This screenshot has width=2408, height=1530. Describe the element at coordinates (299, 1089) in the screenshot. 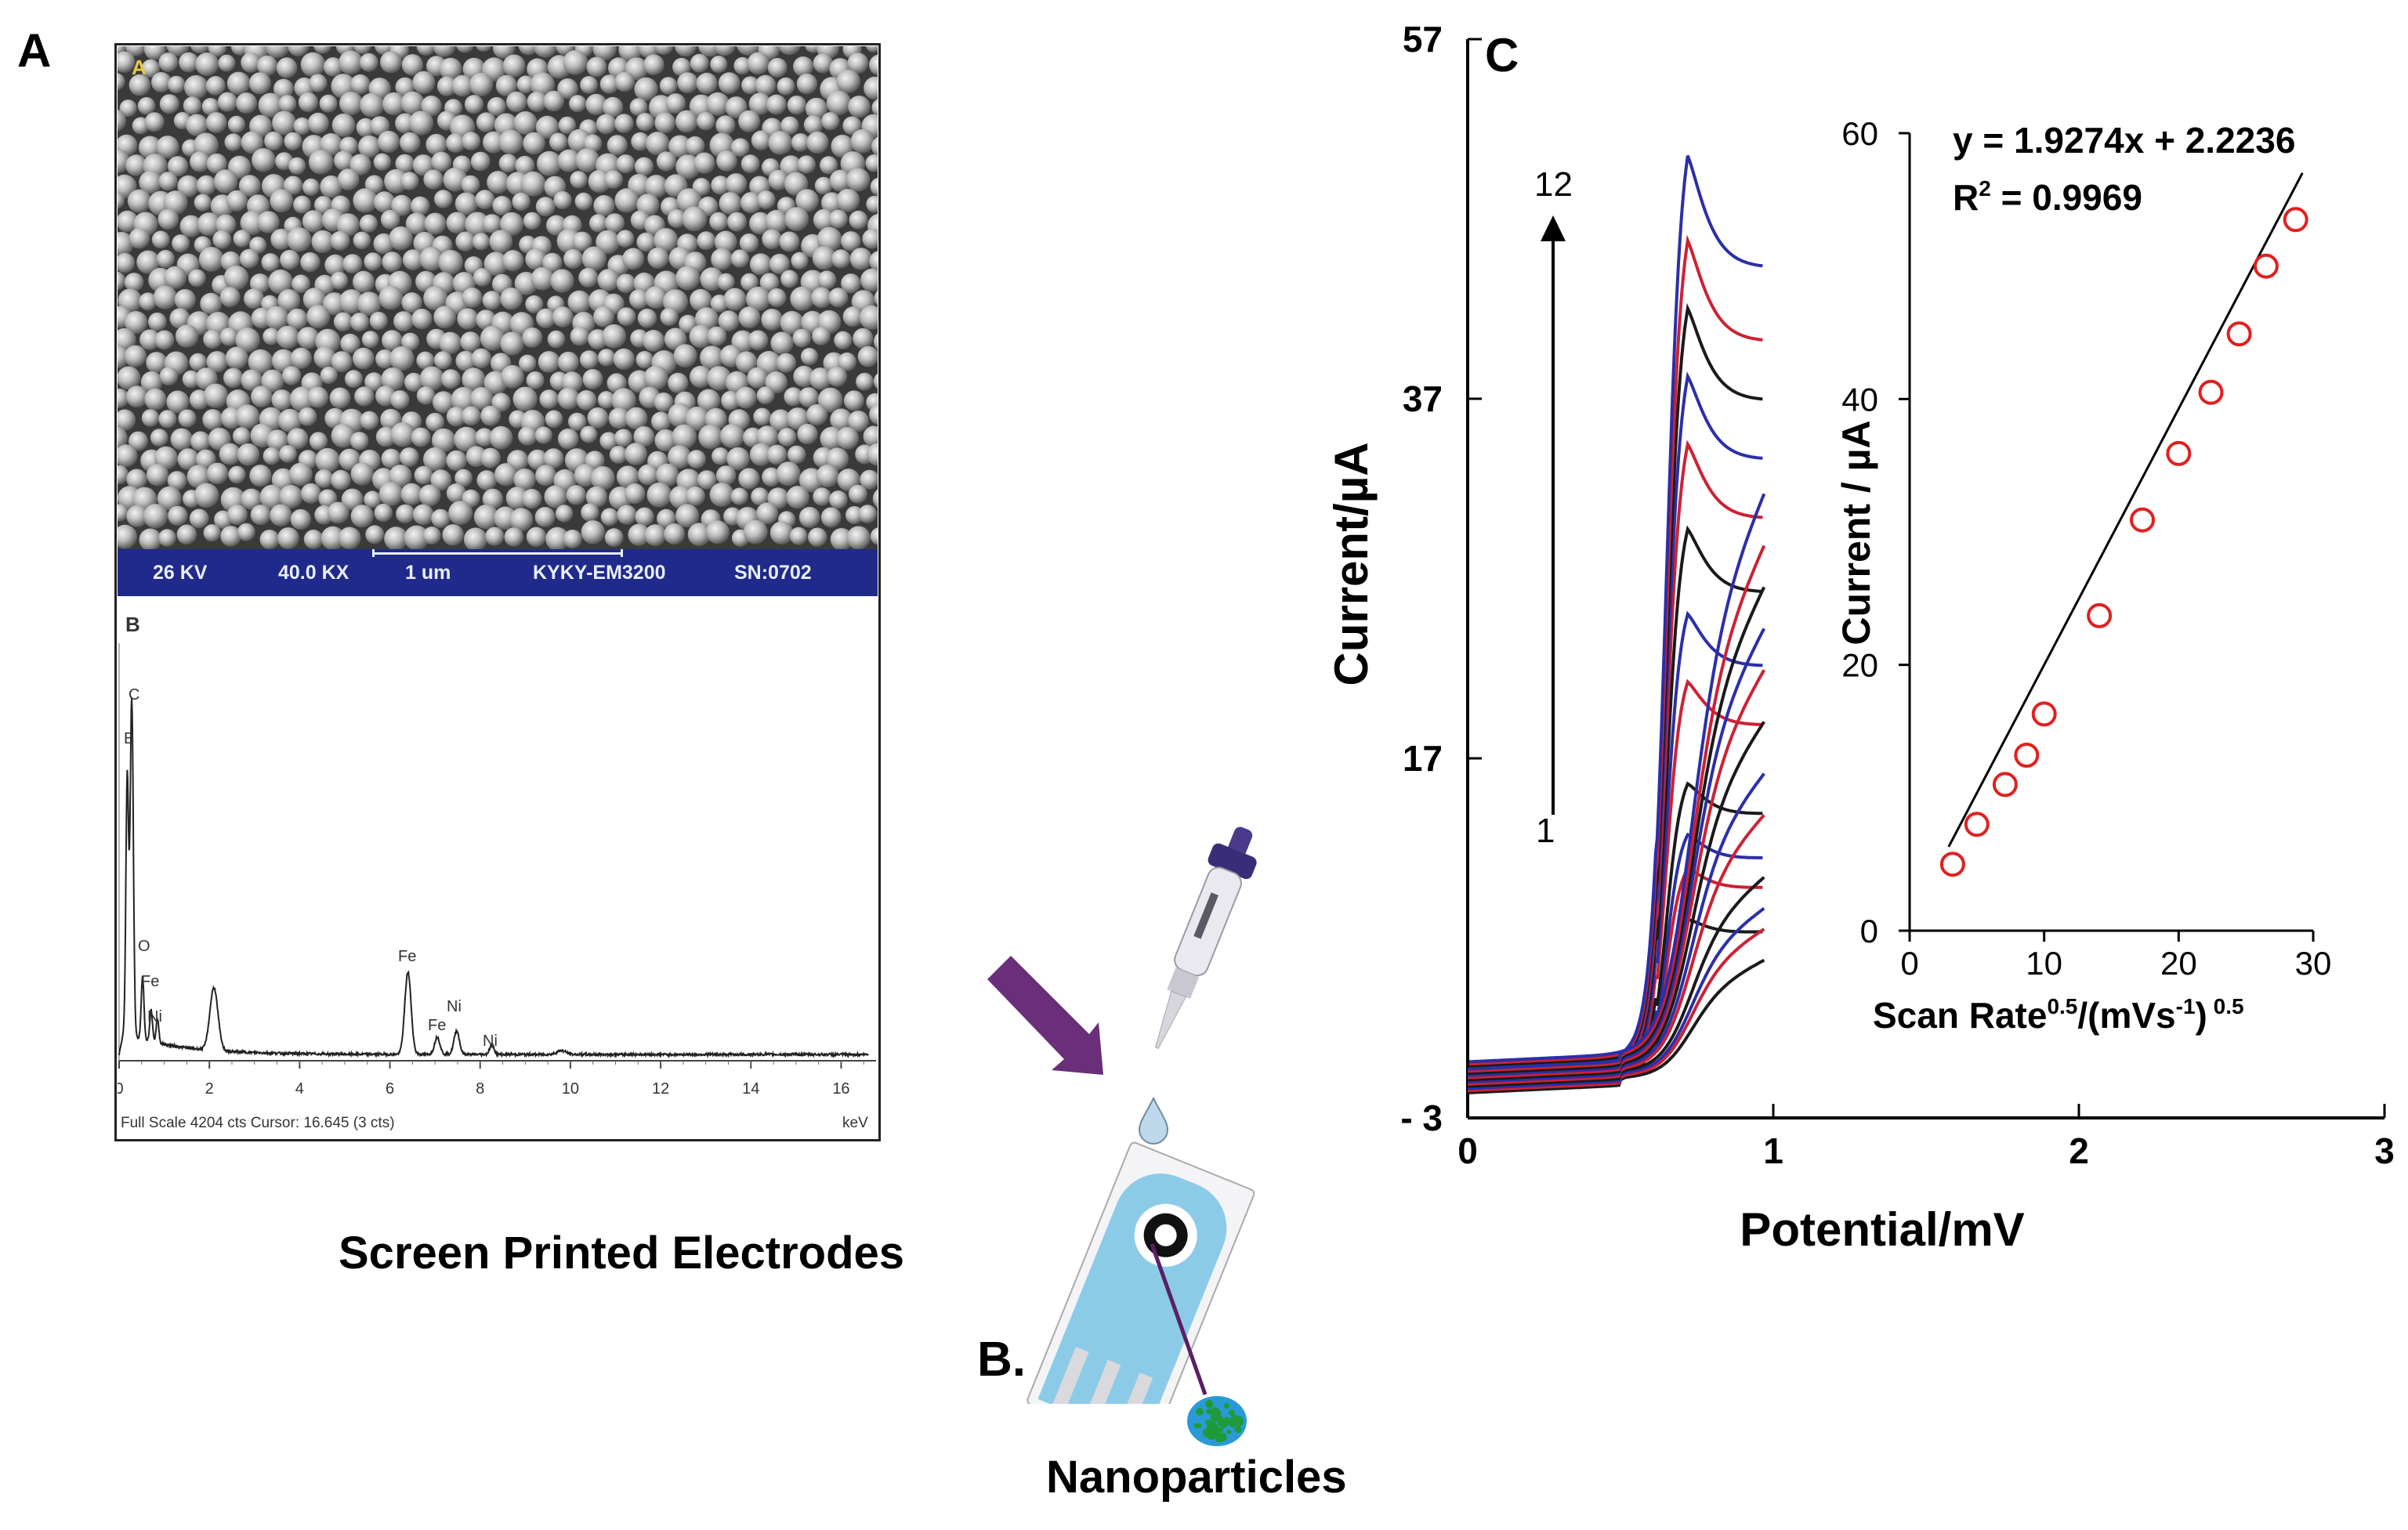

I see `eds-tick-label: 4` at that location.